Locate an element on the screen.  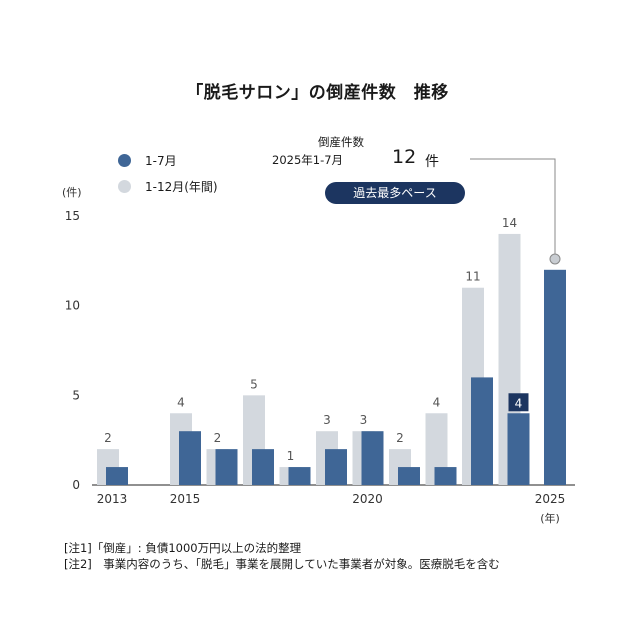
annotation-period: 2025年1-7月 is located at coordinates (308, 160).